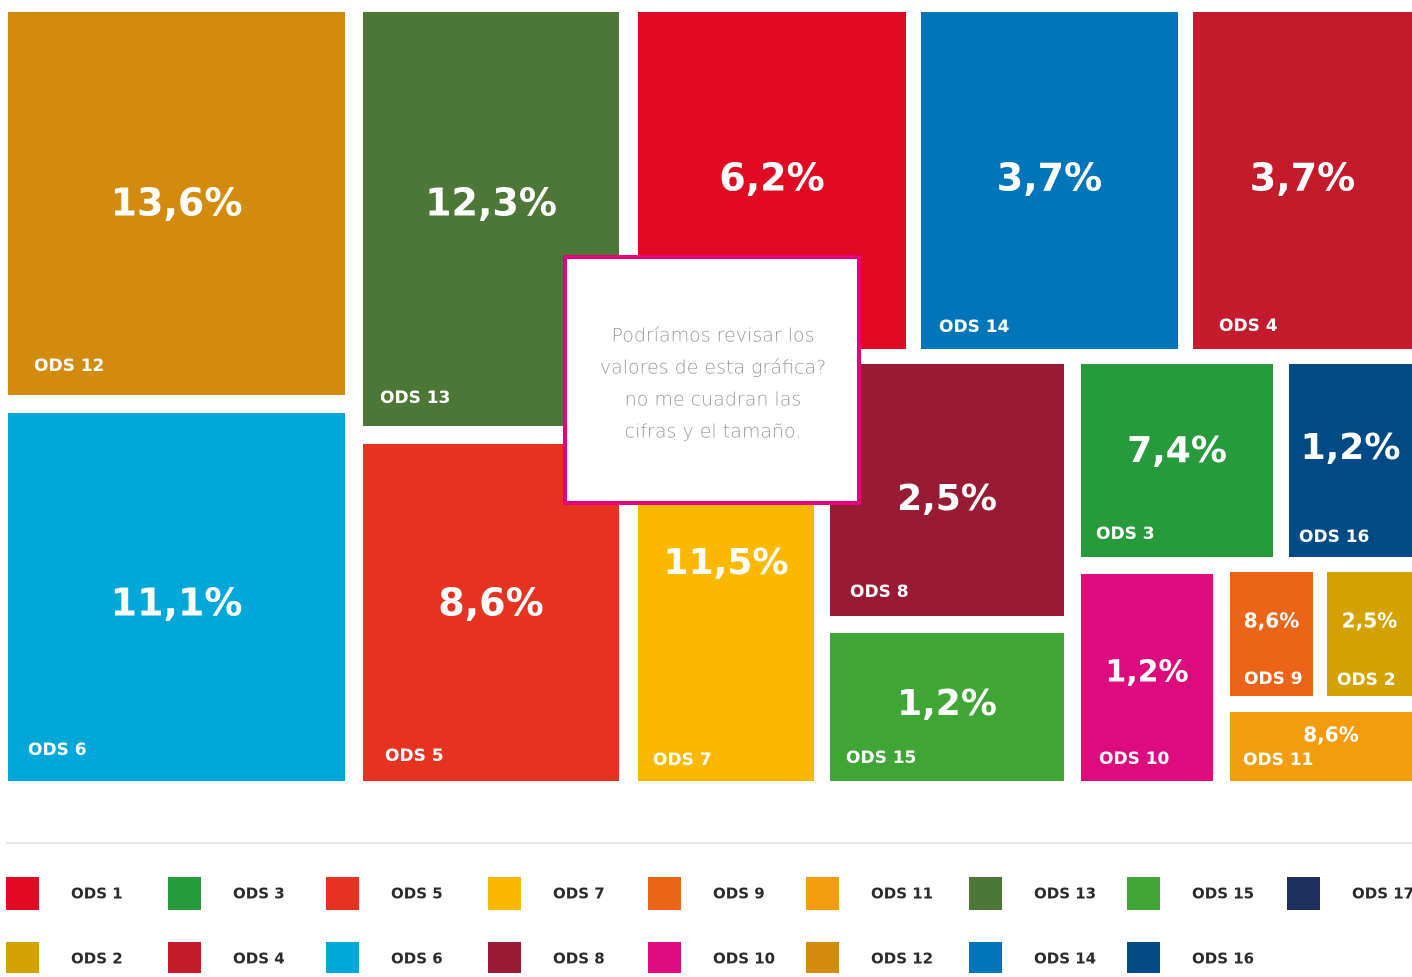  Describe the element at coordinates (682, 760) in the screenshot. I see `tile-name: ODS 7` at that location.